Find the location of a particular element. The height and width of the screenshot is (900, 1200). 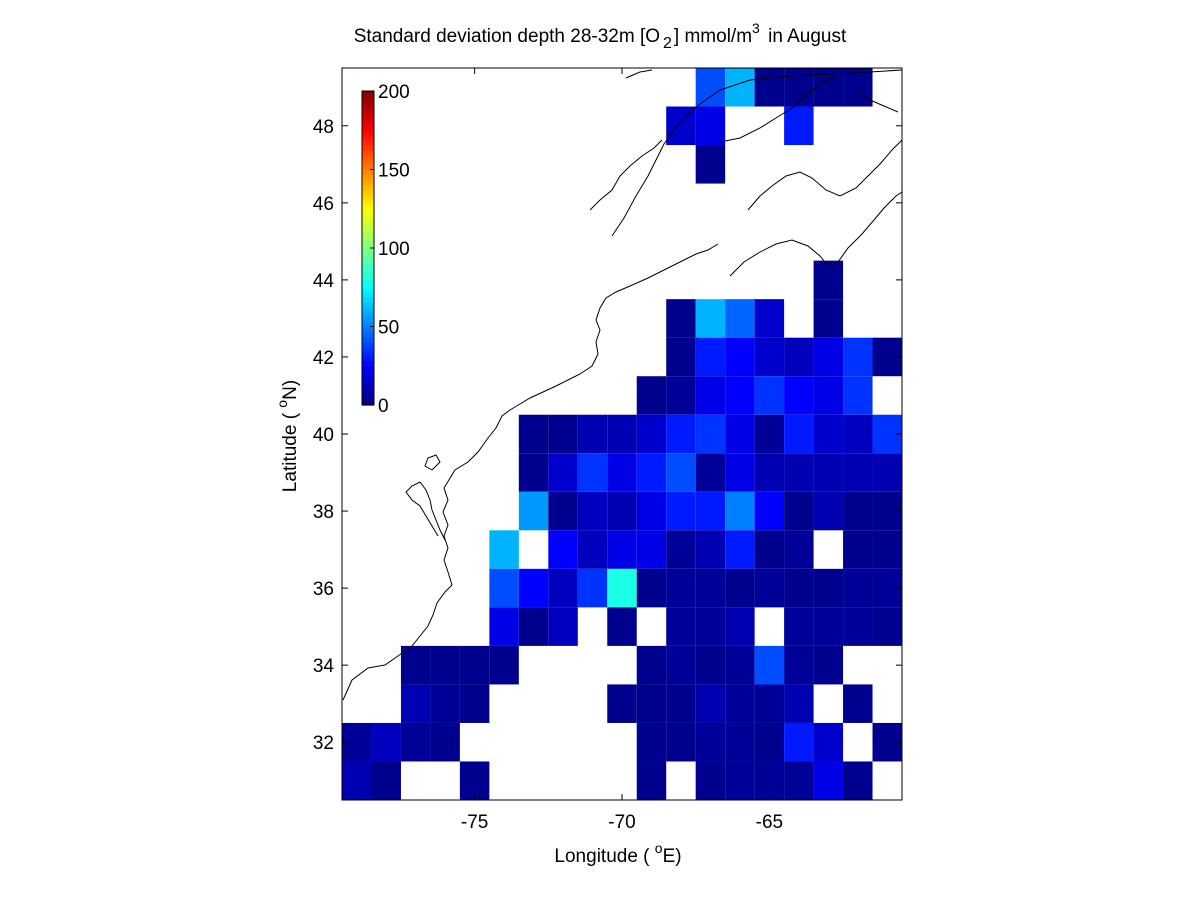

colorbar: 0 50 100 150 200 is located at coordinates (385, 249).